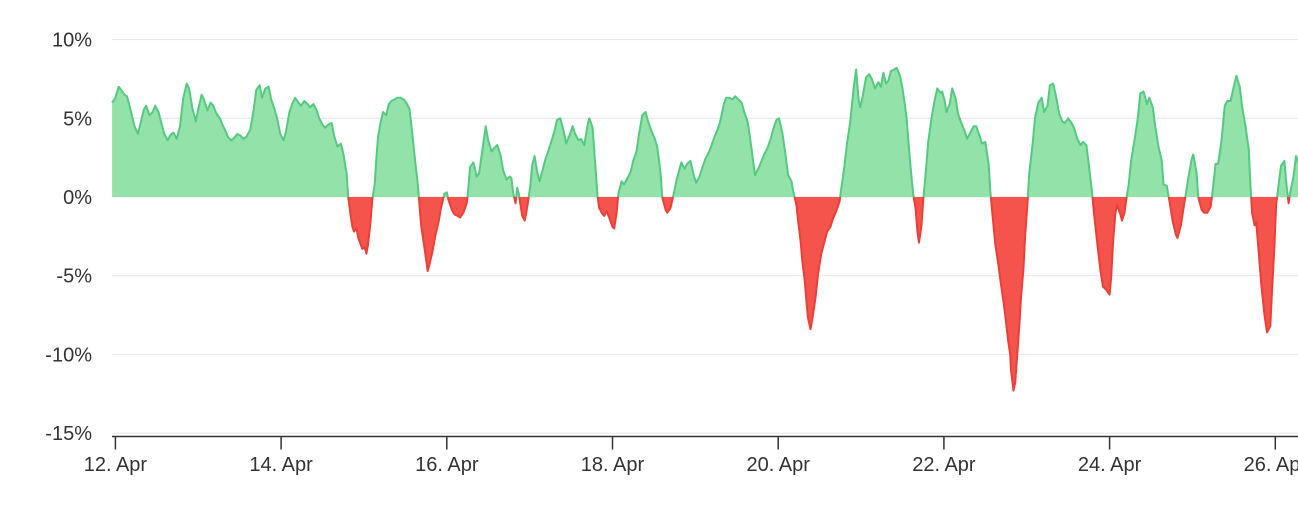  Describe the element at coordinates (68, 238) in the screenshot. I see `y-axis-labels: 10% 5% 0% -5% -10% -15%` at that location.